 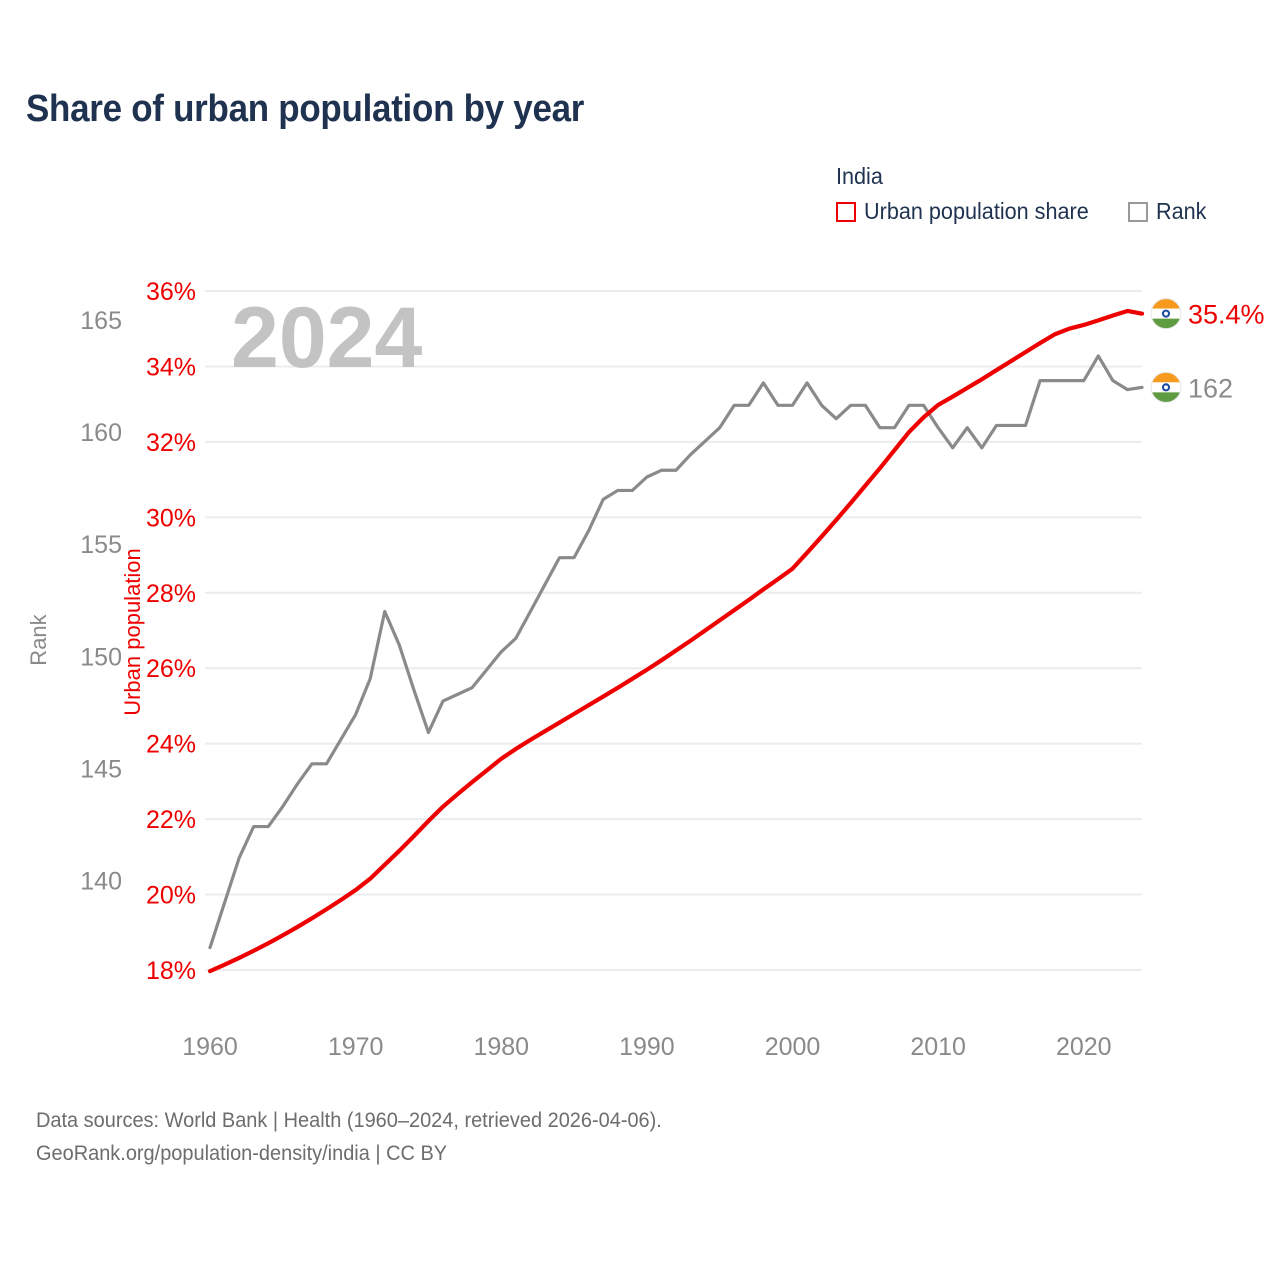 What do you see at coordinates (132, 632) in the screenshot?
I see `y-axis-title-urban: Urban population` at bounding box center [132, 632].